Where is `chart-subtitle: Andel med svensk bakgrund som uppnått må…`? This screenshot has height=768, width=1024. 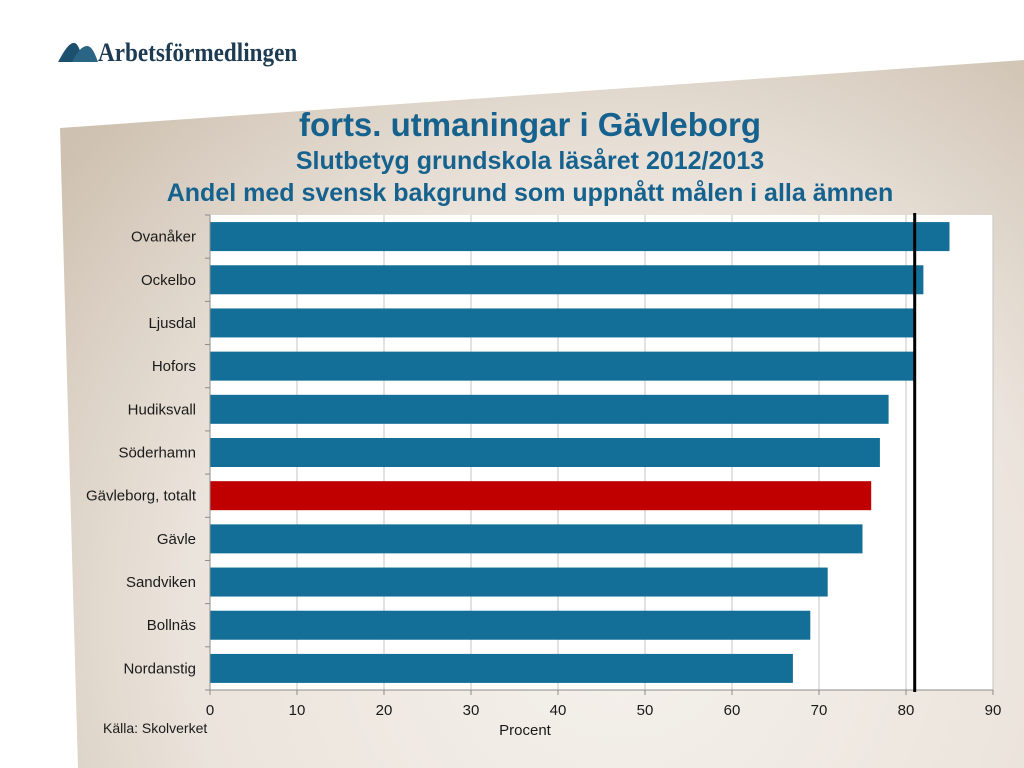 chart-subtitle: Andel med svensk bakgrund som uppnått må… is located at coordinates (530, 193).